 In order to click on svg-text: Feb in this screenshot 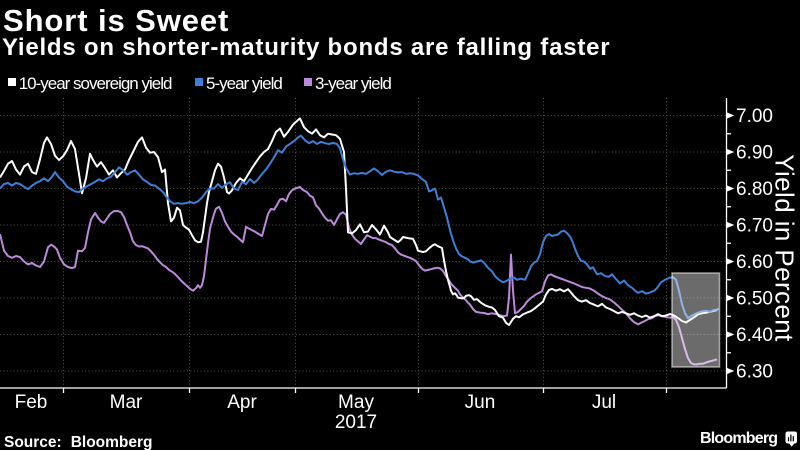, I will do `click(31, 402)`.